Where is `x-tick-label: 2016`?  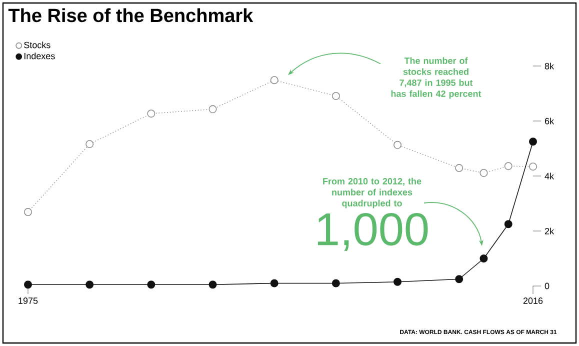
x-tick-label: 2016 is located at coordinates (533, 301).